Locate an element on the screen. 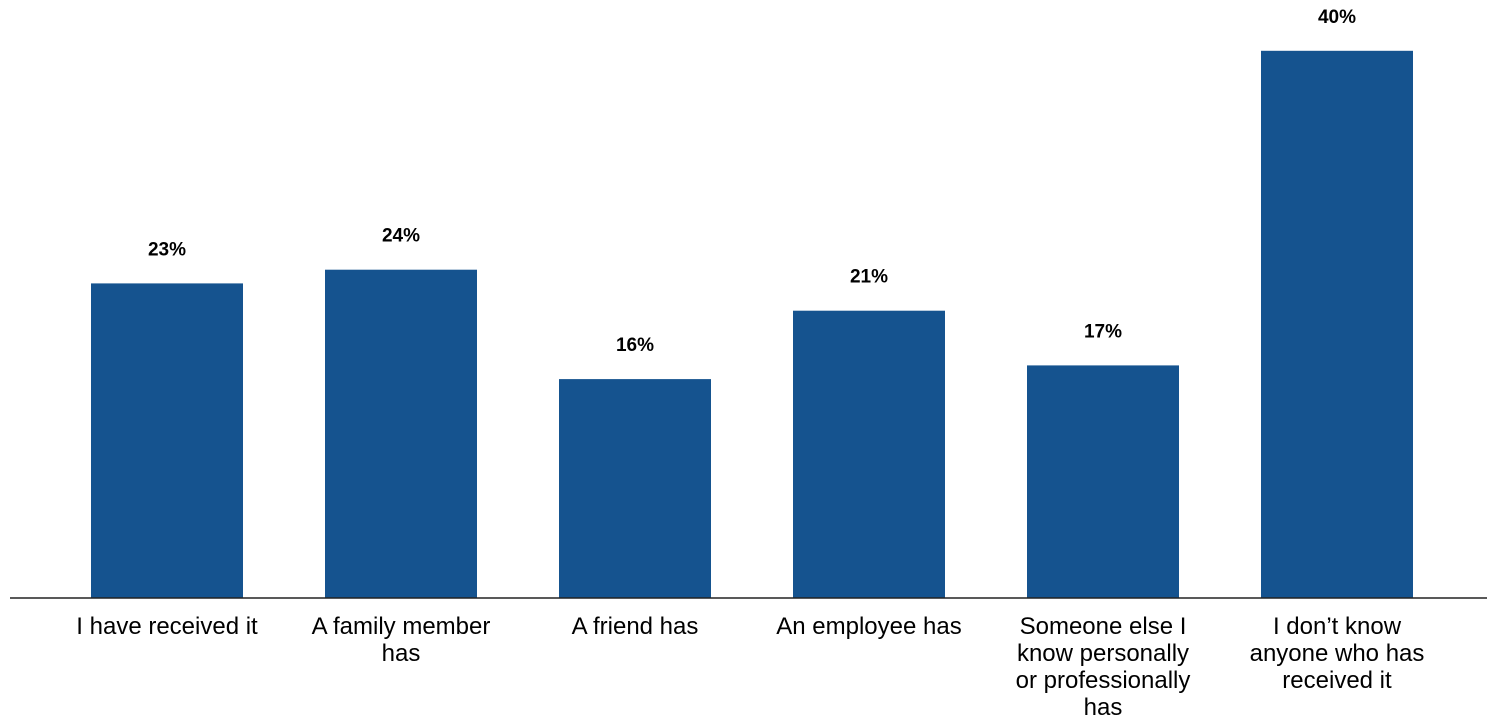 This screenshot has height=726, width=1489. data-label: 23% is located at coordinates (167, 249).